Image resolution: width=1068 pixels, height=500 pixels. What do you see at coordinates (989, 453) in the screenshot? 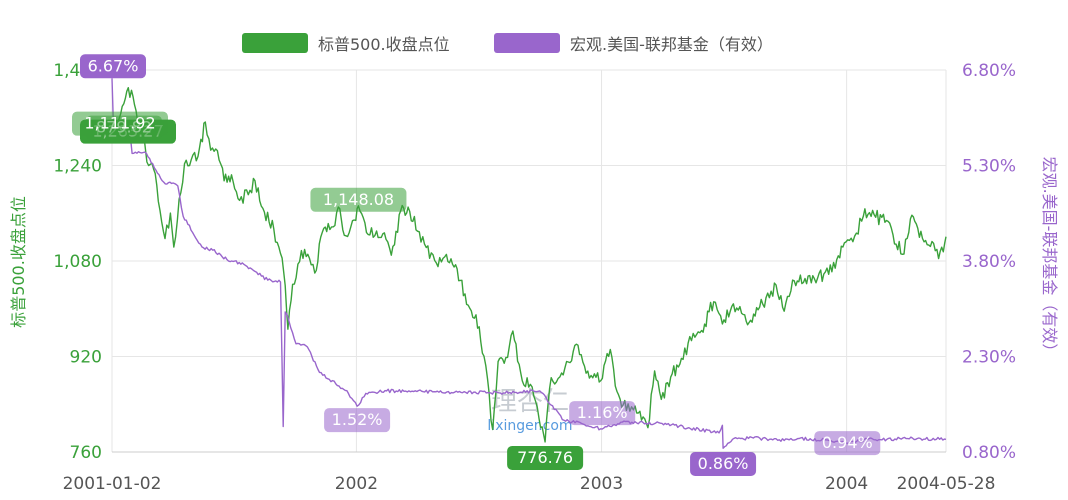
I see `right-tick-label: 0.80%` at bounding box center [989, 453].